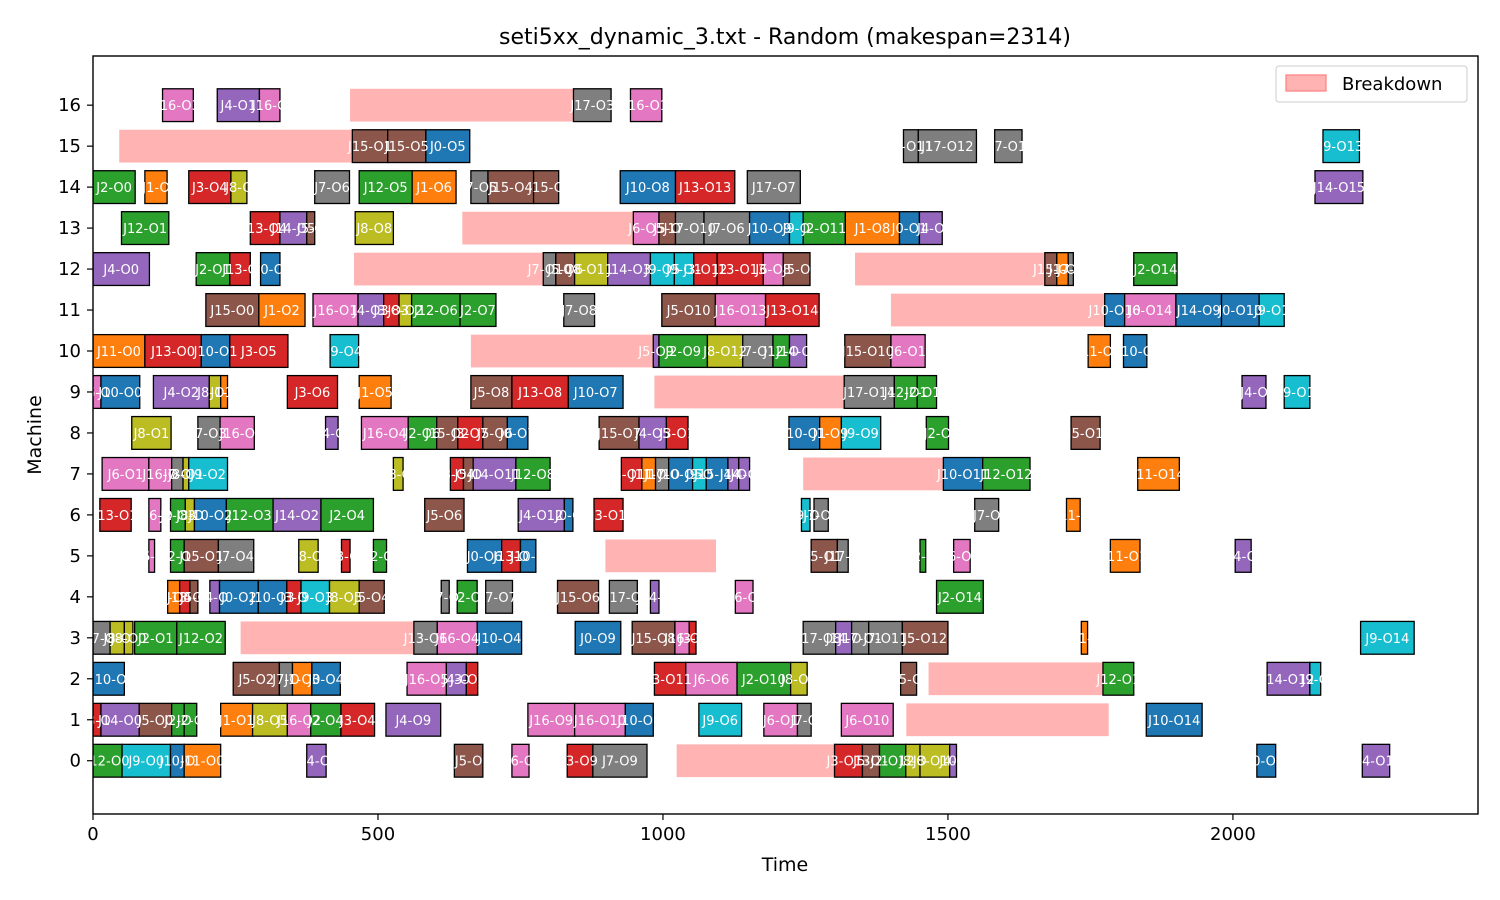 The height and width of the screenshot is (900, 1500). Describe the element at coordinates (683, 270) in the screenshot. I see `operation-label: J9-O1` at that location.